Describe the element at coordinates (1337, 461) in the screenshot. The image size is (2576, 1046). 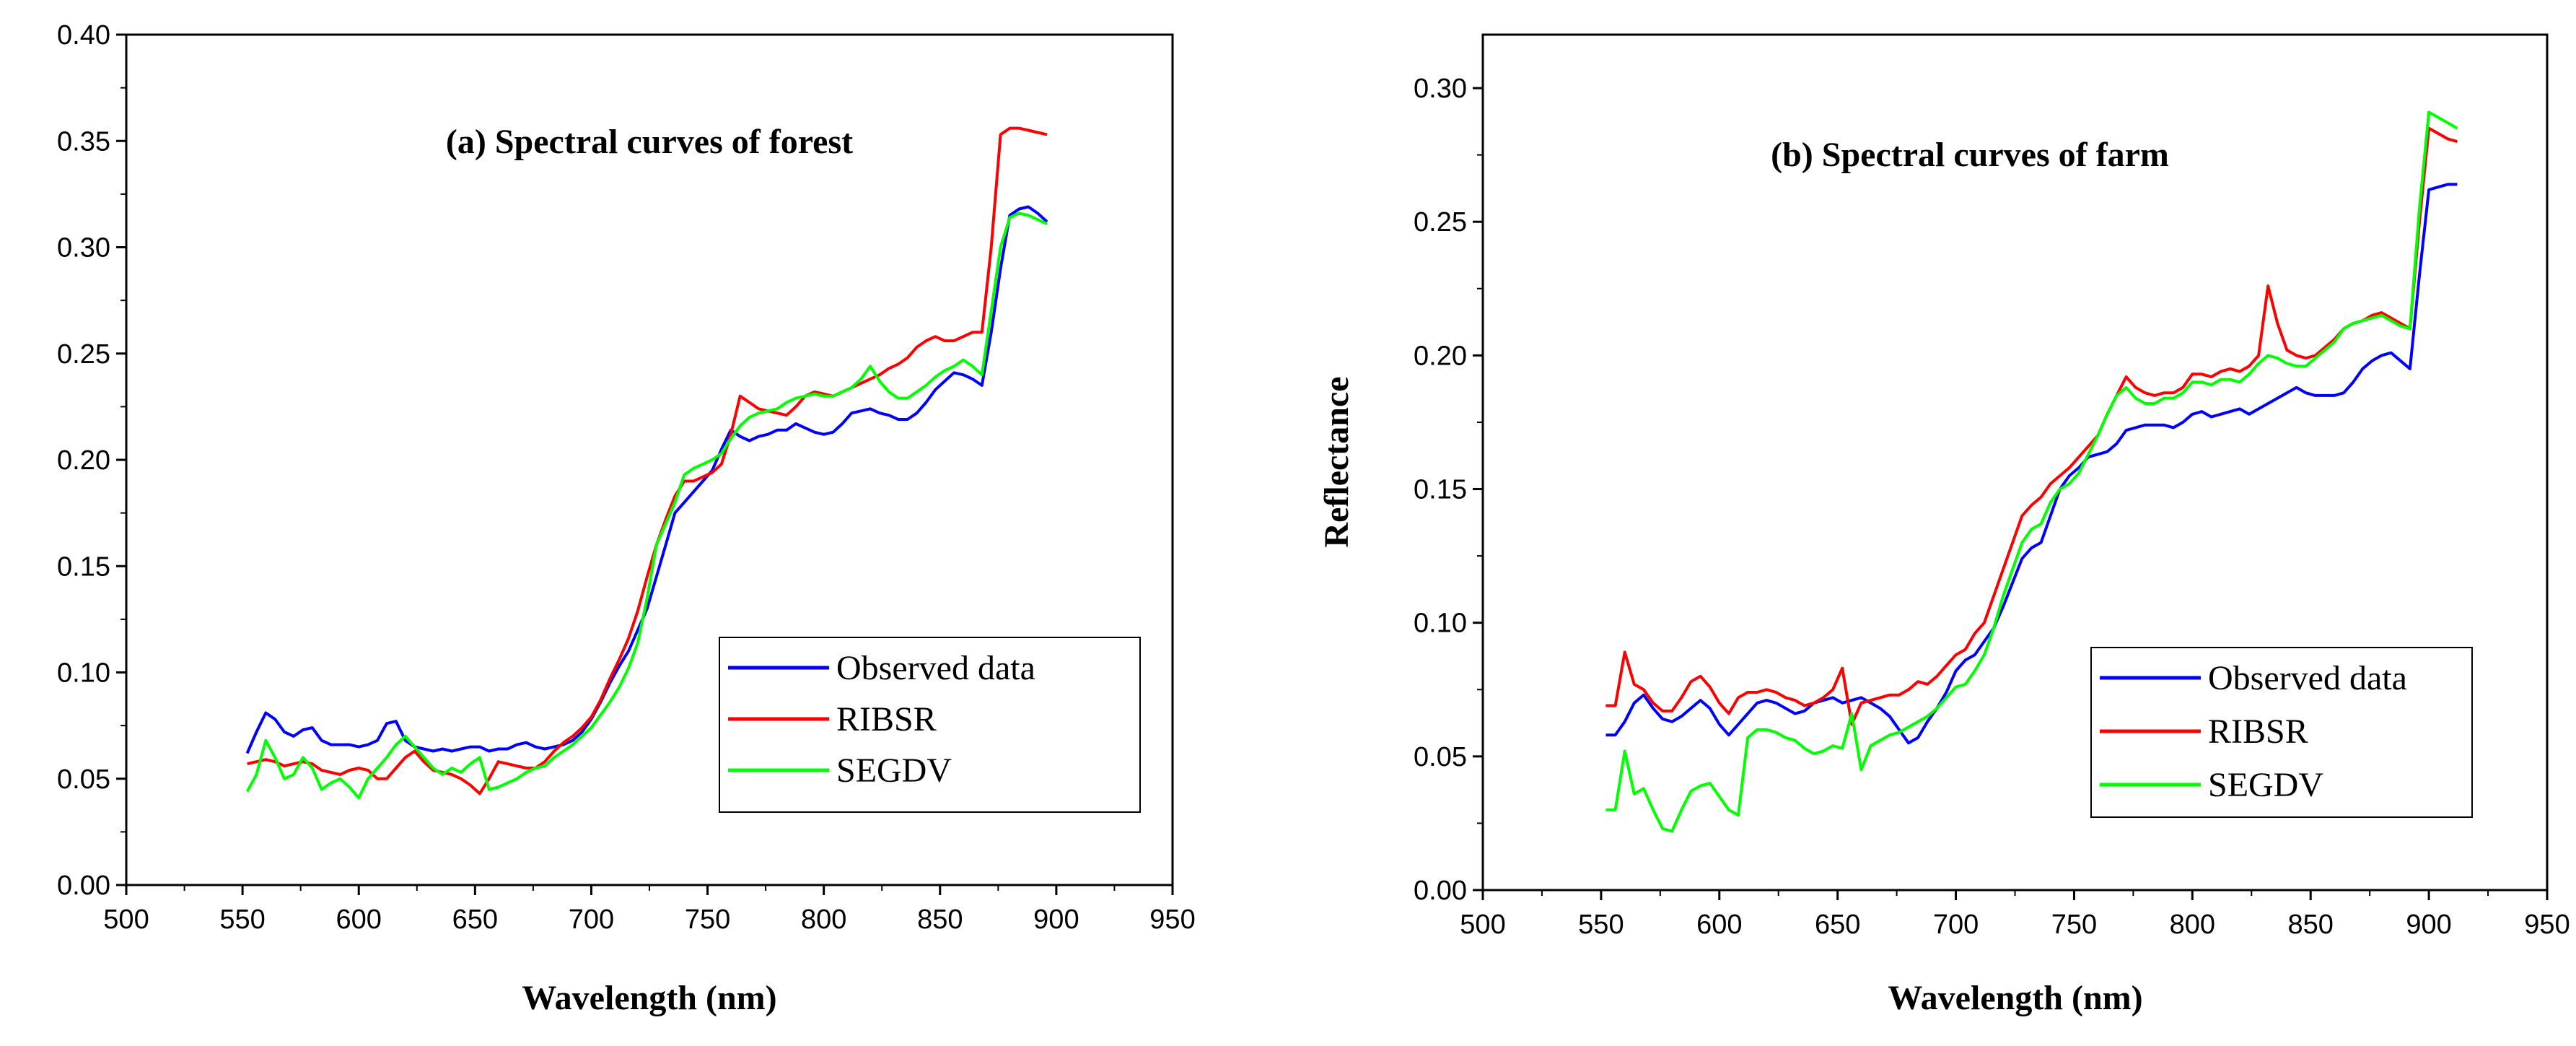
I see `y-axis-label: Reflectance` at that location.